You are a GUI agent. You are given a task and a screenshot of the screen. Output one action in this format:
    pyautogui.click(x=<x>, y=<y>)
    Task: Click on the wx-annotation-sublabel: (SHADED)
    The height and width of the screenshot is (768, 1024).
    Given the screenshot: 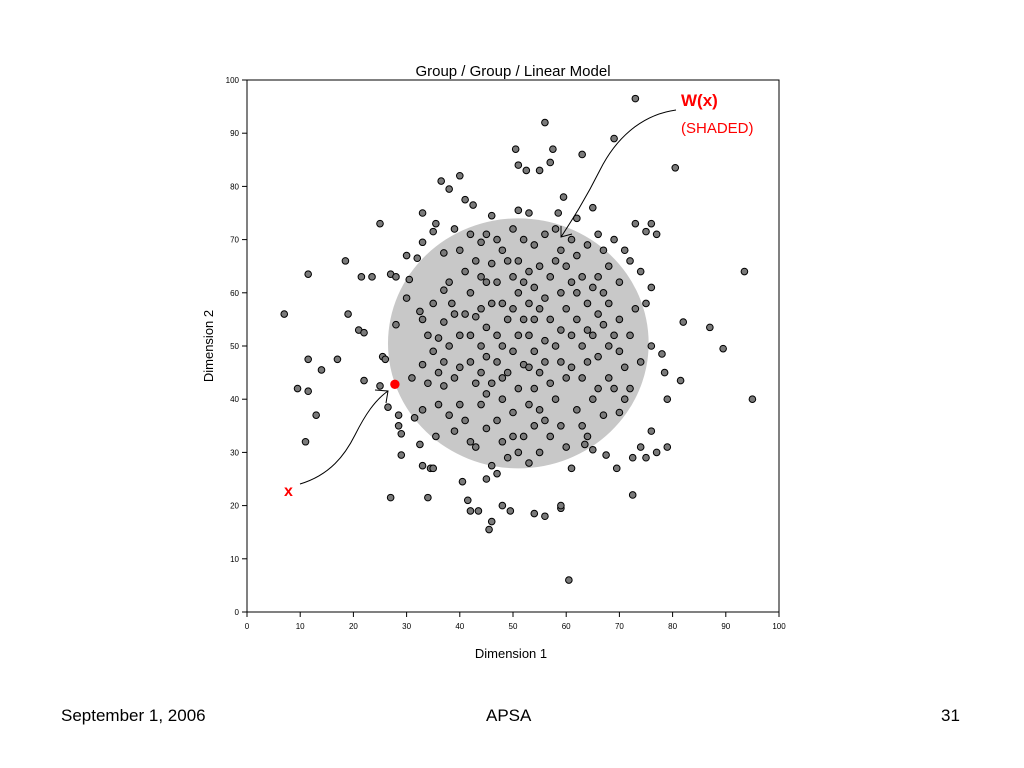 What is the action you would take?
    pyautogui.click(x=717, y=128)
    